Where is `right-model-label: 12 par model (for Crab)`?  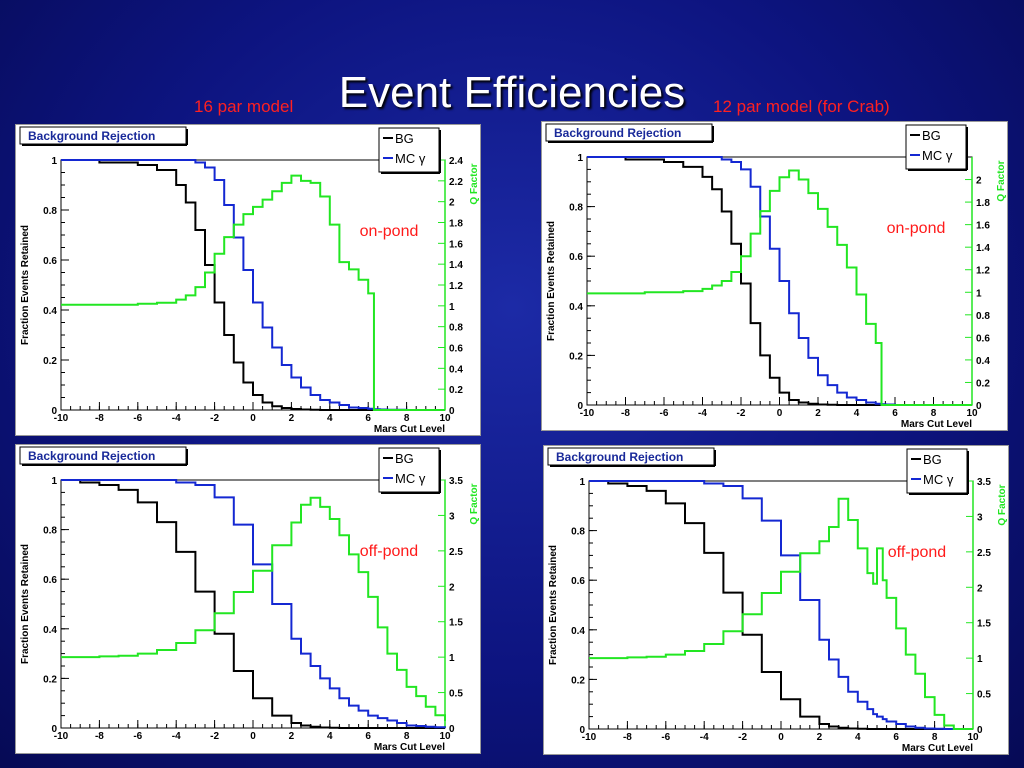 right-model-label: 12 par model (for Crab) is located at coordinates (801, 106).